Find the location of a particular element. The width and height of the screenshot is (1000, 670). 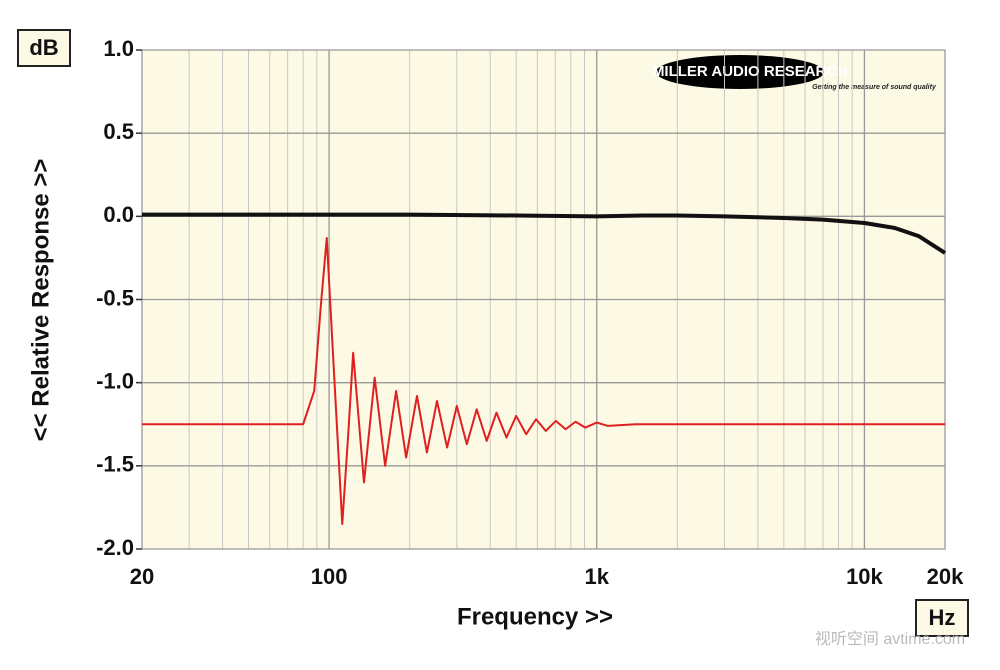

logo-tagline: Getting the measure of sound quality is located at coordinates (874, 87).